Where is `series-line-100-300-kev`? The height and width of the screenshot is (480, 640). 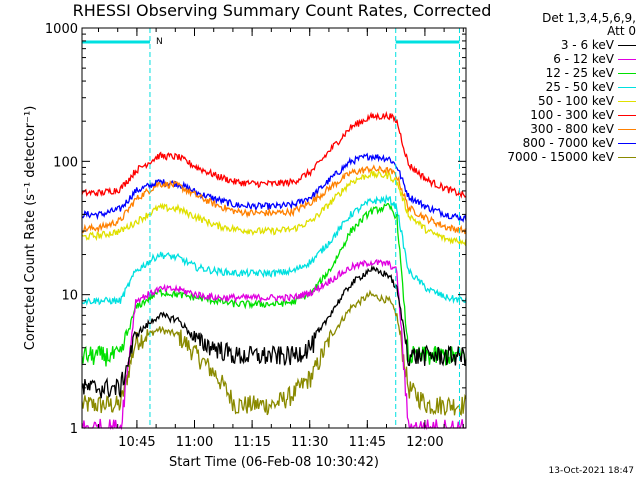
series-line-100-300-kev is located at coordinates (274, 154).